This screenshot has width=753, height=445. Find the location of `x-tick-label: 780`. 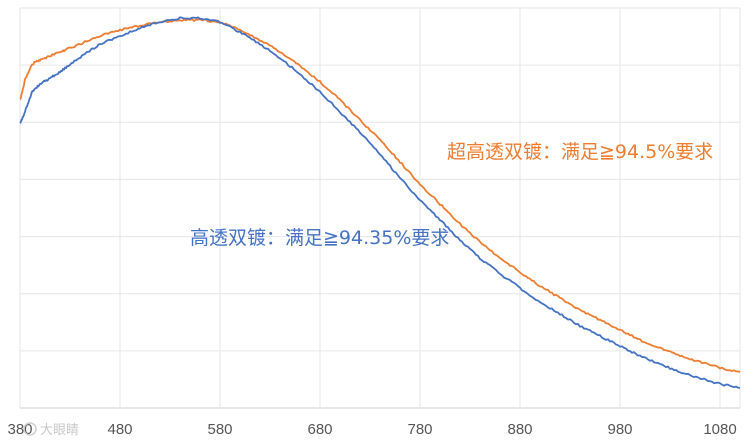

x-tick-label: 780 is located at coordinates (419, 429).